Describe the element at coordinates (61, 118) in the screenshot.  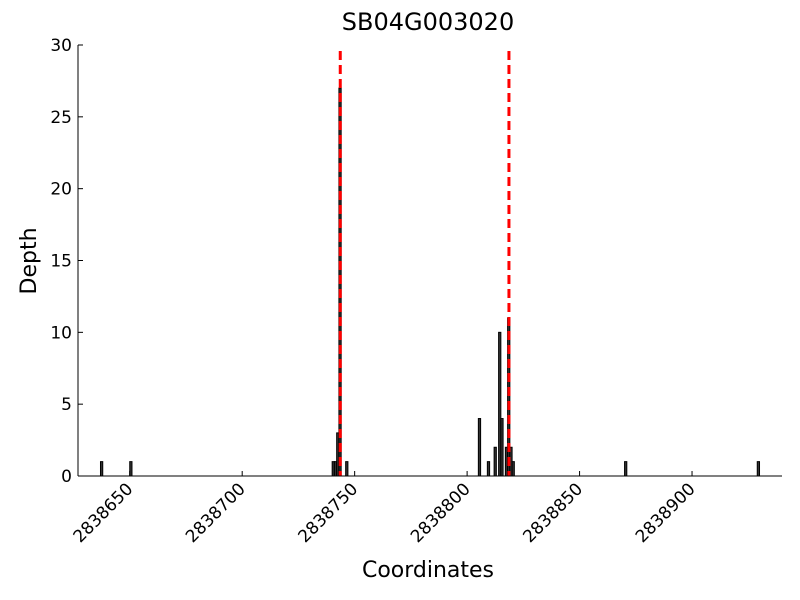
I see `y-tick-label: 25` at that location.